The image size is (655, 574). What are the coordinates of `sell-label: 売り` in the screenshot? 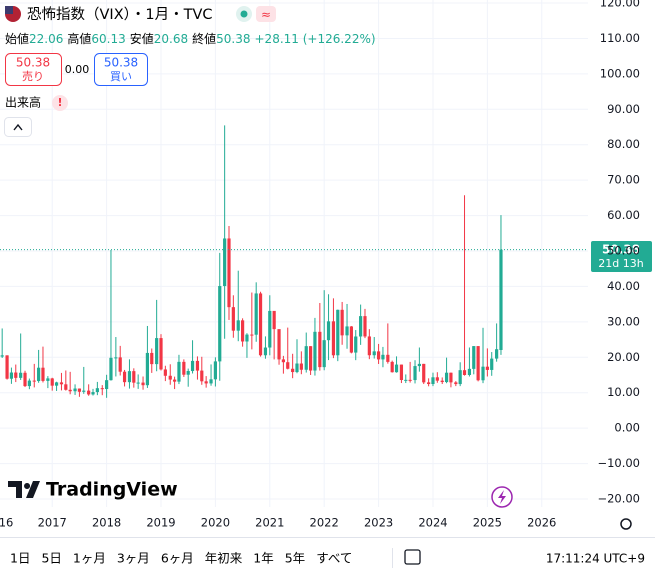 It's located at (33, 76).